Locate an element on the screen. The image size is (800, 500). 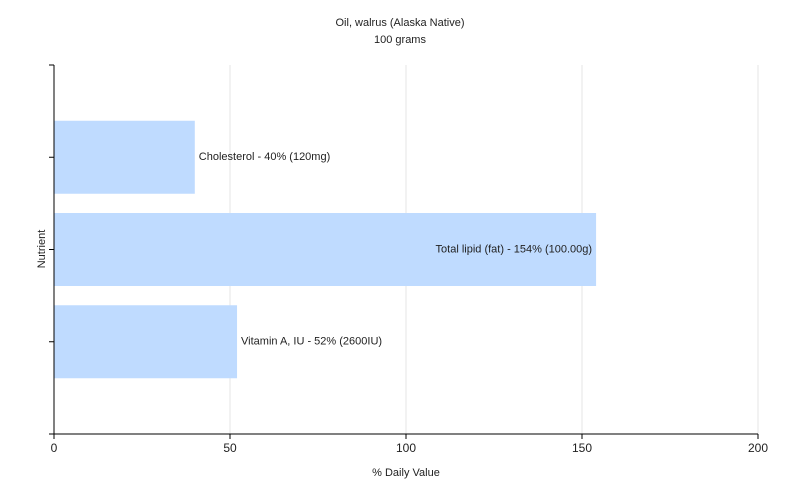
chart-title: Oil, walrus (Alaska Native) is located at coordinates (400, 23).